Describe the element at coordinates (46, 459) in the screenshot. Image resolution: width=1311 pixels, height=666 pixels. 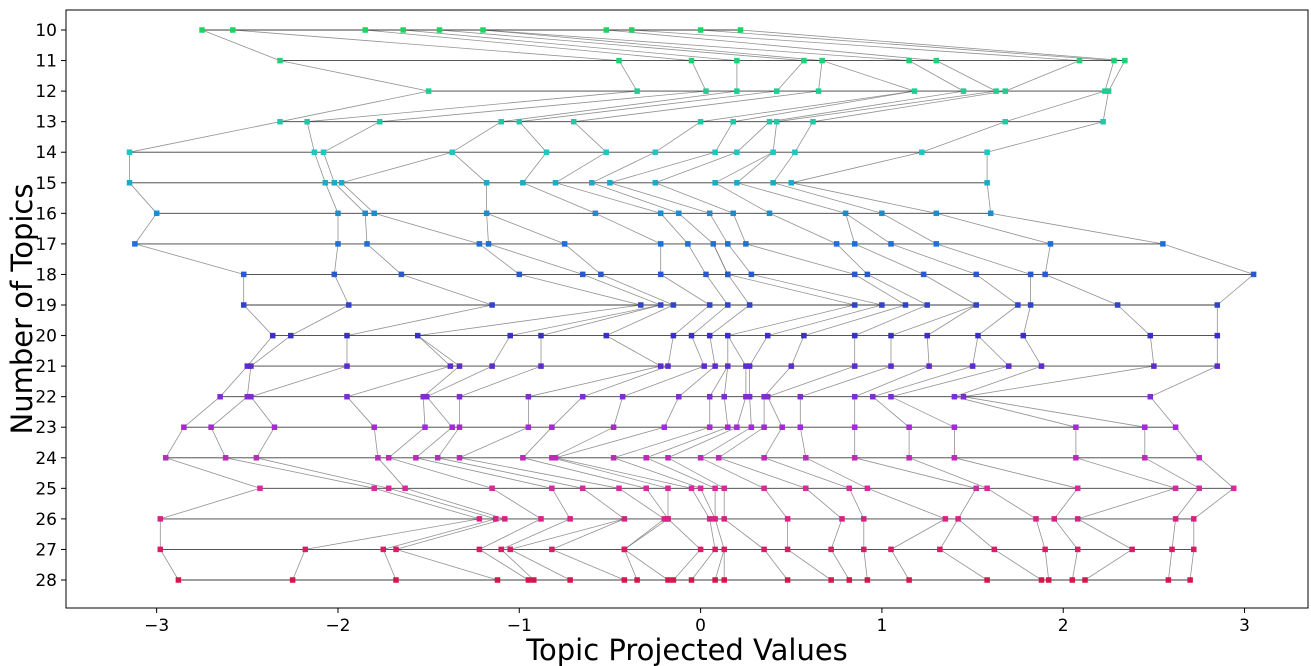
I see `y-tick-label: 24` at that location.